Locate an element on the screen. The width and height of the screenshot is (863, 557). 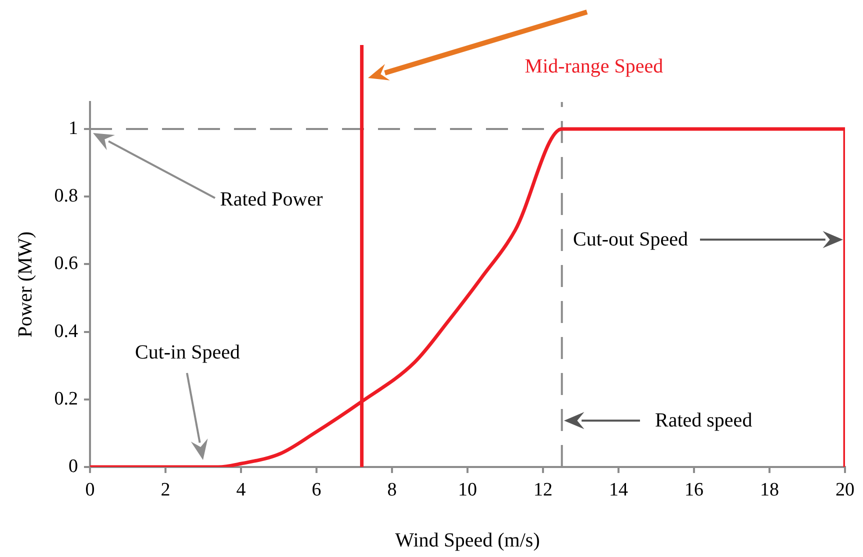
y-tick-label: 0.6 is located at coordinates (66, 263).